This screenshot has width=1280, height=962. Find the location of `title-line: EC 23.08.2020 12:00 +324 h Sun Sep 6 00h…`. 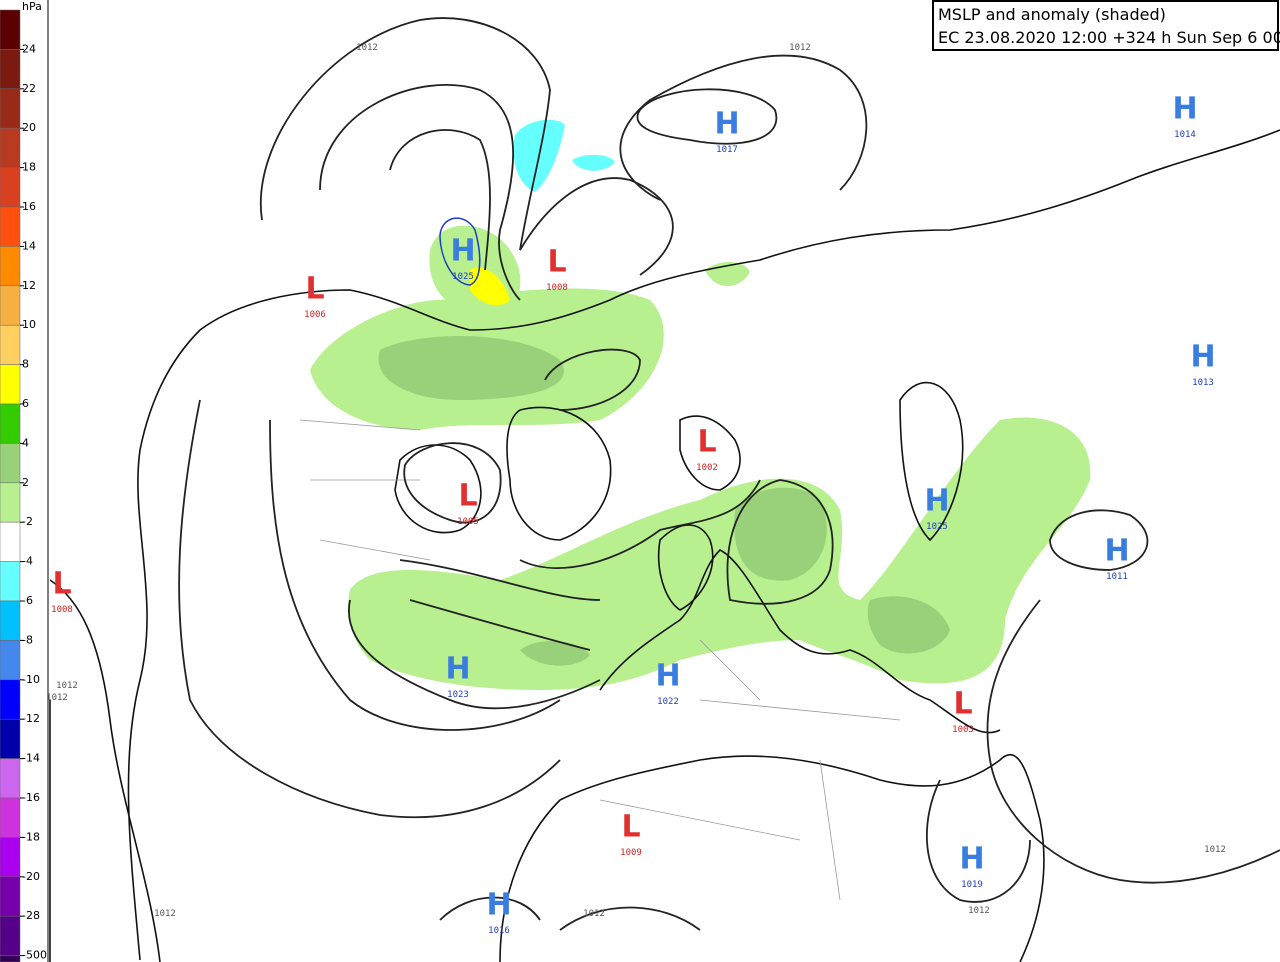

title-line: EC 23.08.2020 12:00 +324 h Sun Sep 6 00h… is located at coordinates (1109, 37).